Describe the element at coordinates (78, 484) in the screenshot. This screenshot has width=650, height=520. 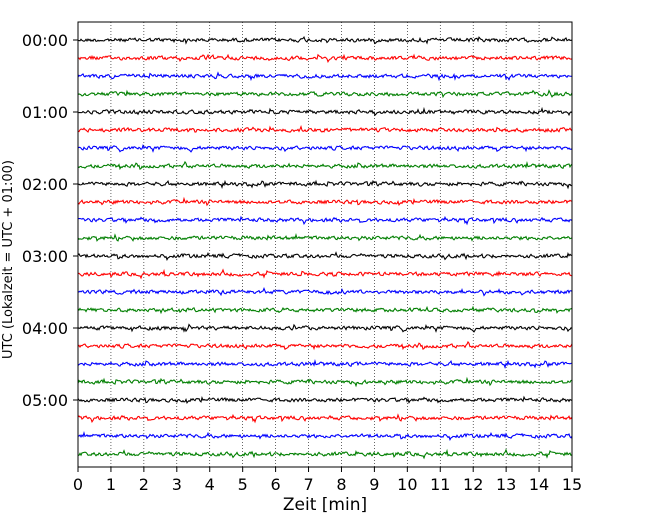
I see `x-tick-label: 0` at that location.